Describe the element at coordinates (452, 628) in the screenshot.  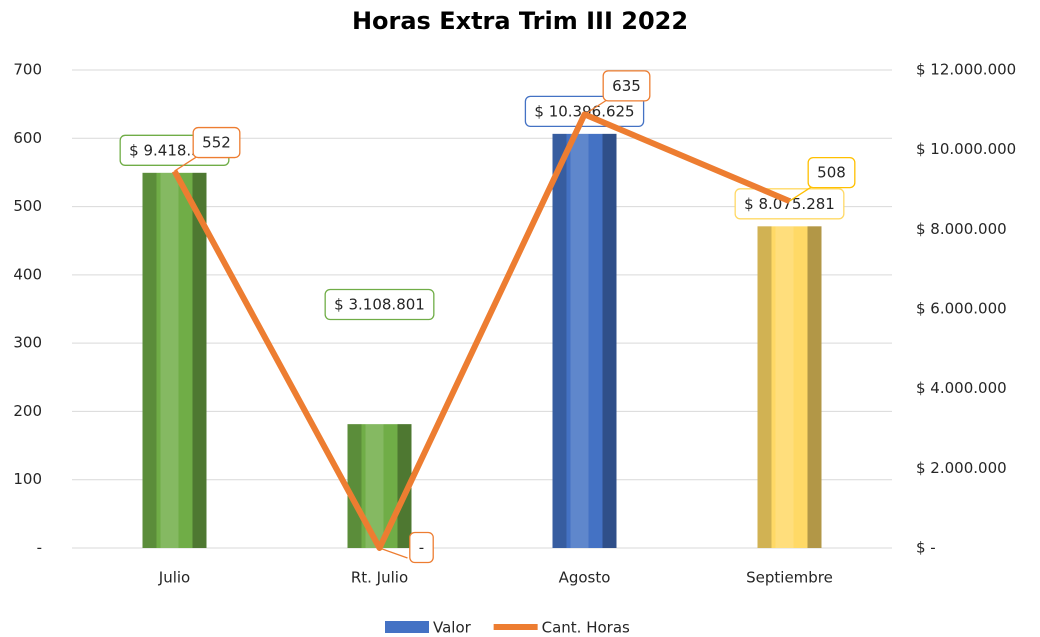
I see `legend-label: Valor` at that location.